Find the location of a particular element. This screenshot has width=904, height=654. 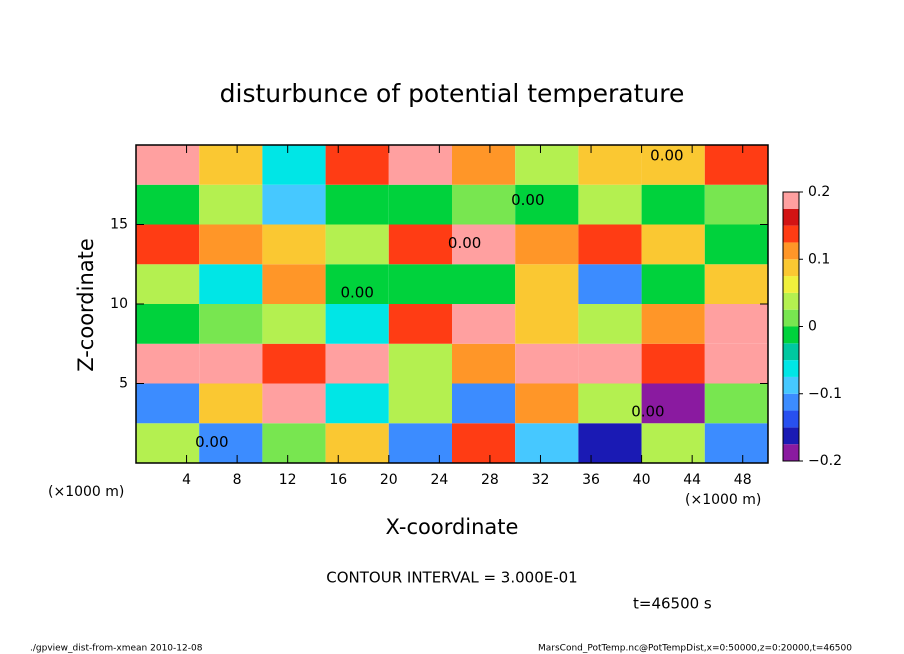

colorbar-tick-label: 0.1 is located at coordinates (819, 259).